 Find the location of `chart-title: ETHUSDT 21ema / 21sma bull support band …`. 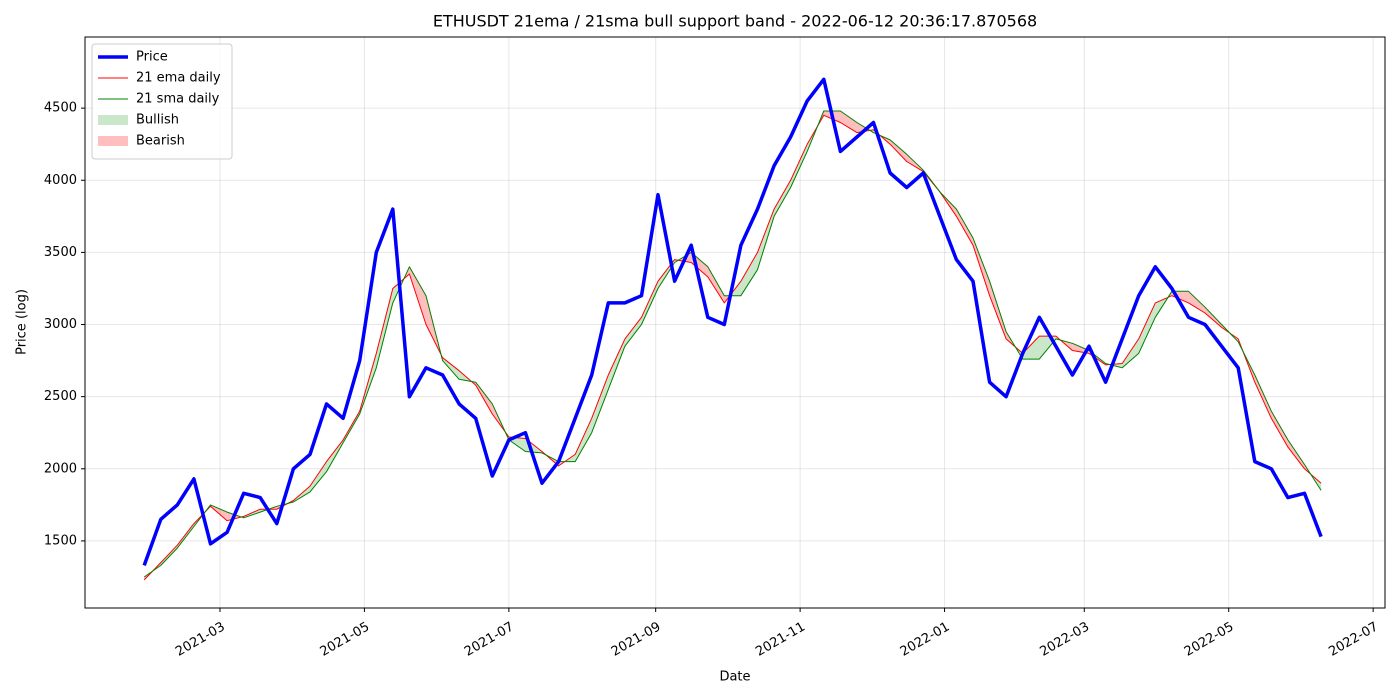

chart-title: ETHUSDT 21ema / 21sma bull support band … is located at coordinates (735, 21).